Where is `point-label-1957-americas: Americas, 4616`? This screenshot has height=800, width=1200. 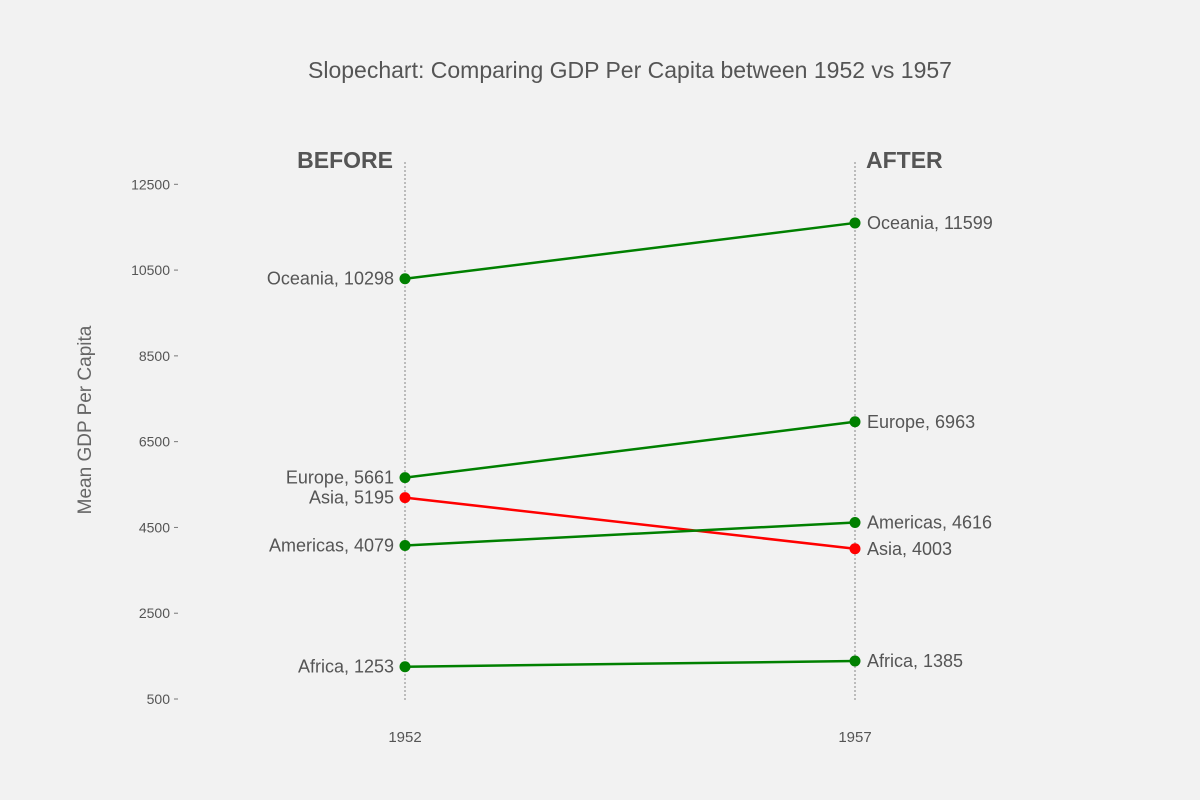 point-label-1957-americas: Americas, 4616 is located at coordinates (929, 522).